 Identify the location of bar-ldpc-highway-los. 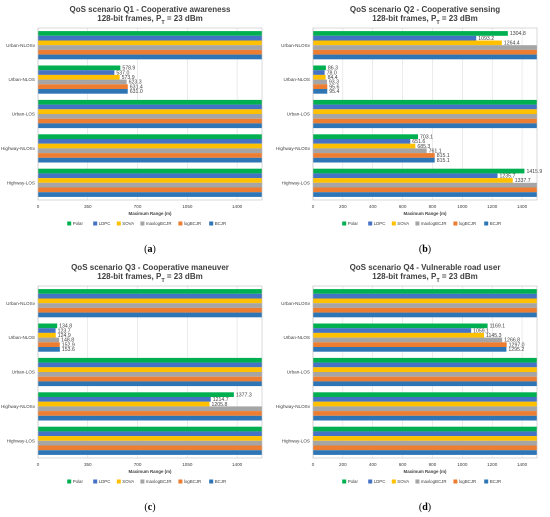
(405, 176).